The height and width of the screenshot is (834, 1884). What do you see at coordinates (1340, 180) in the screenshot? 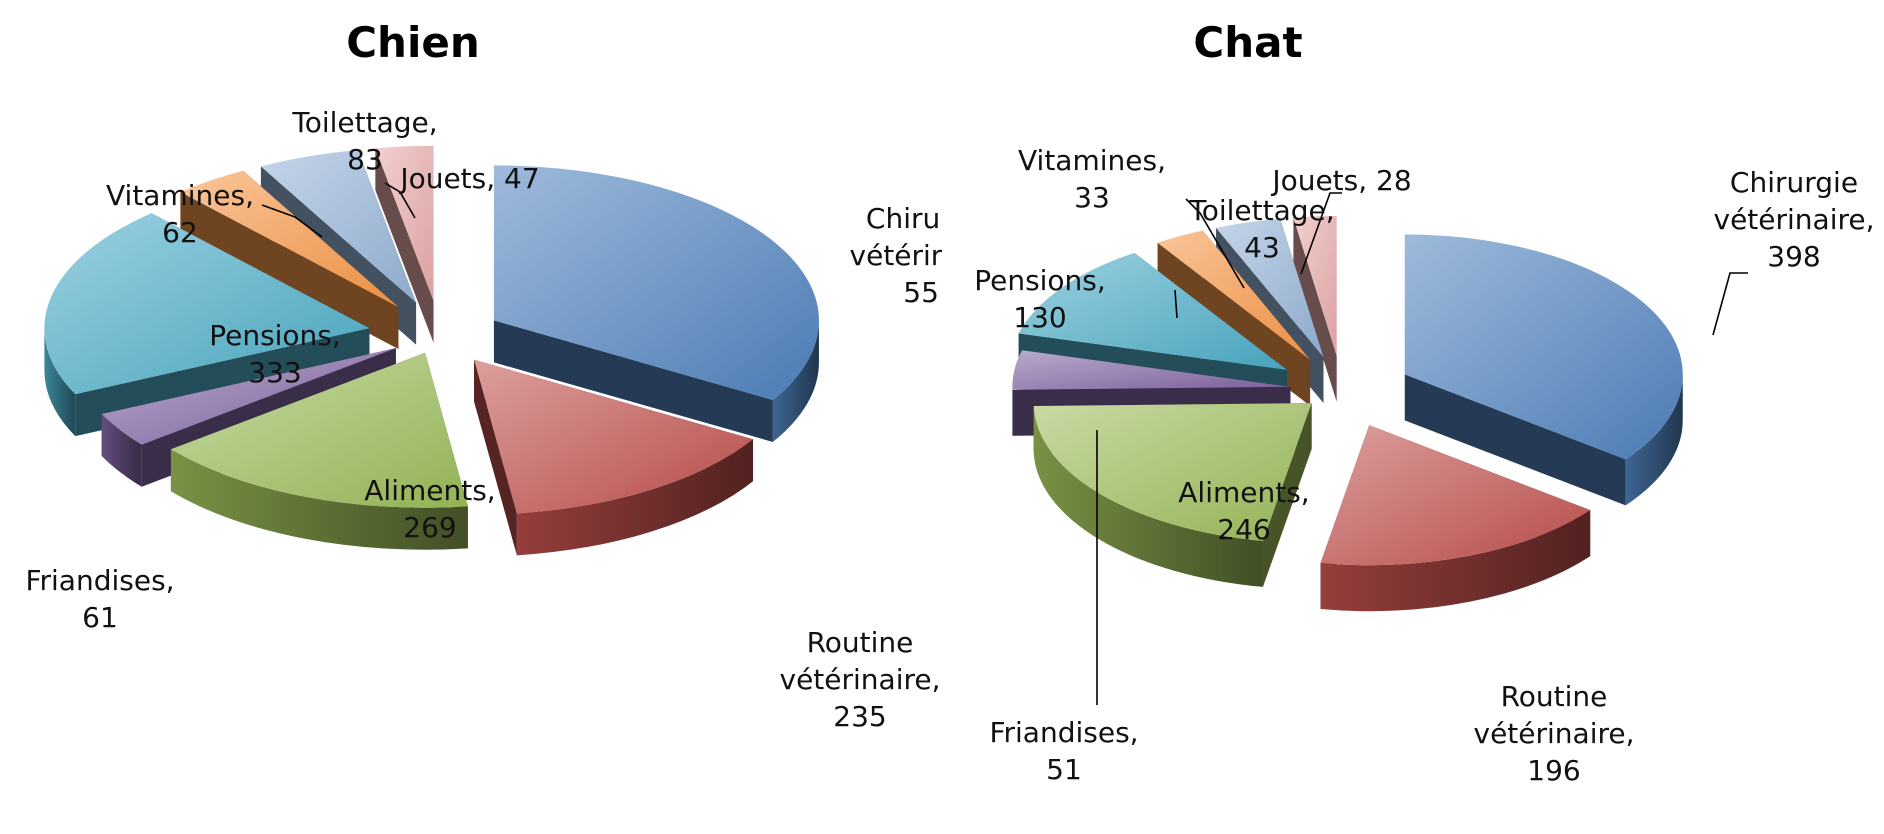
I see `data-label-jouets: Jouets, 28` at bounding box center [1340, 180].